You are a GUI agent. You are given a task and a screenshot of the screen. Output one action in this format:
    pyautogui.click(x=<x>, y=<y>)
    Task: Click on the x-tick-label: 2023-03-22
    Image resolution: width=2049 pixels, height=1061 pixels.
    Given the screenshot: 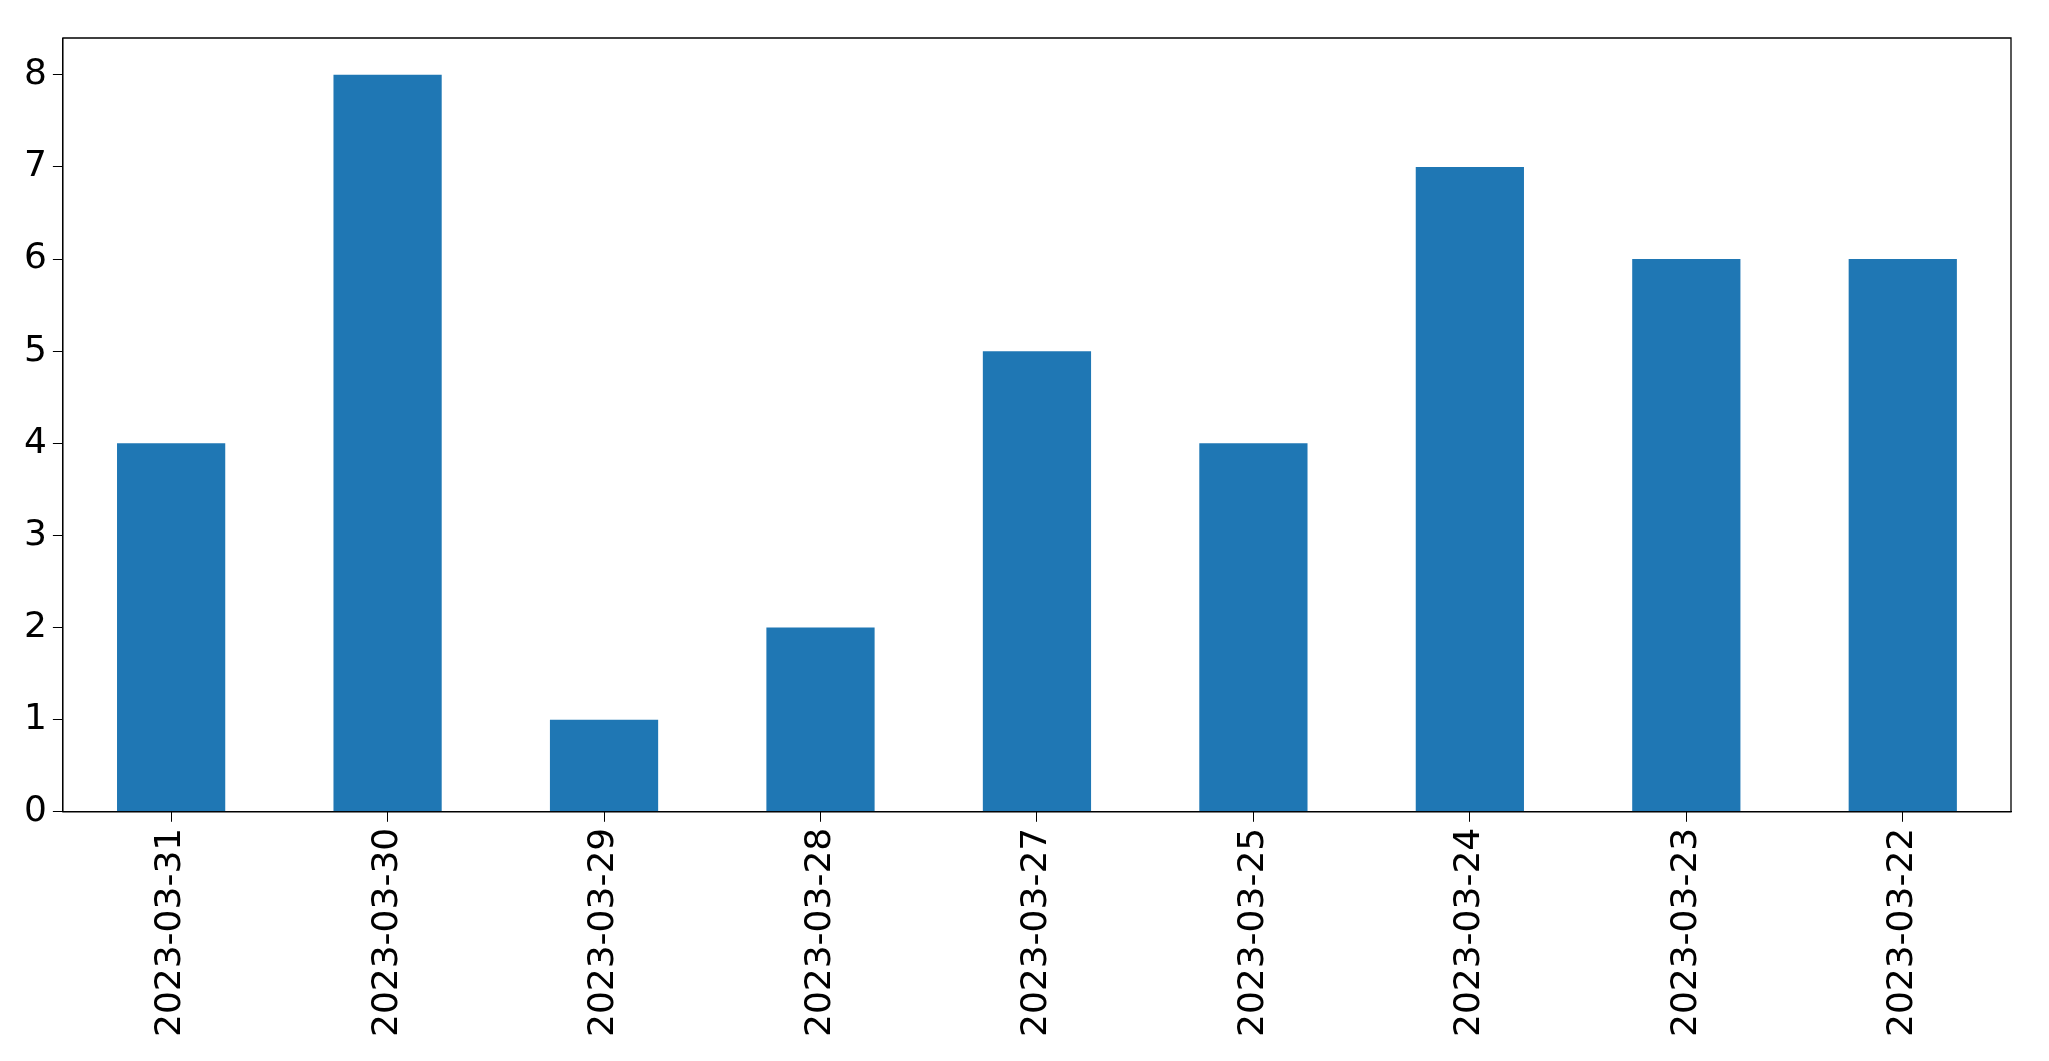 What is the action you would take?
    pyautogui.click(x=1900, y=932)
    